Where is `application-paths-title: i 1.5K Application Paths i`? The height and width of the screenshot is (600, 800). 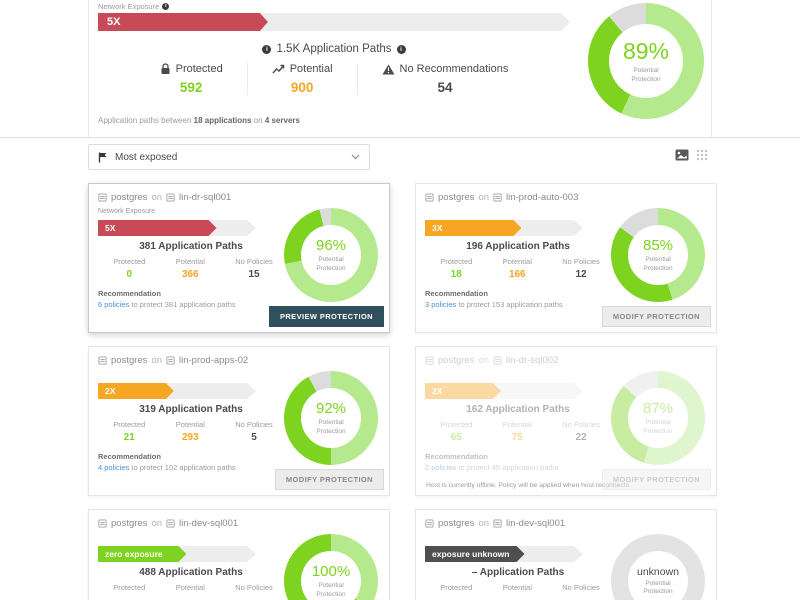
application-paths-title: i 1.5K Application Paths i is located at coordinates (334, 49).